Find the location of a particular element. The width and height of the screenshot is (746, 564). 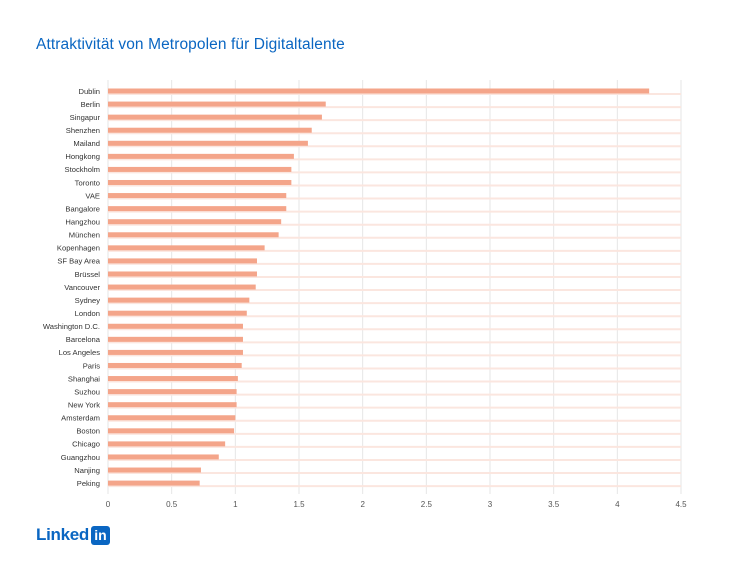

x-tick-label: 1.5 is located at coordinates (299, 504).